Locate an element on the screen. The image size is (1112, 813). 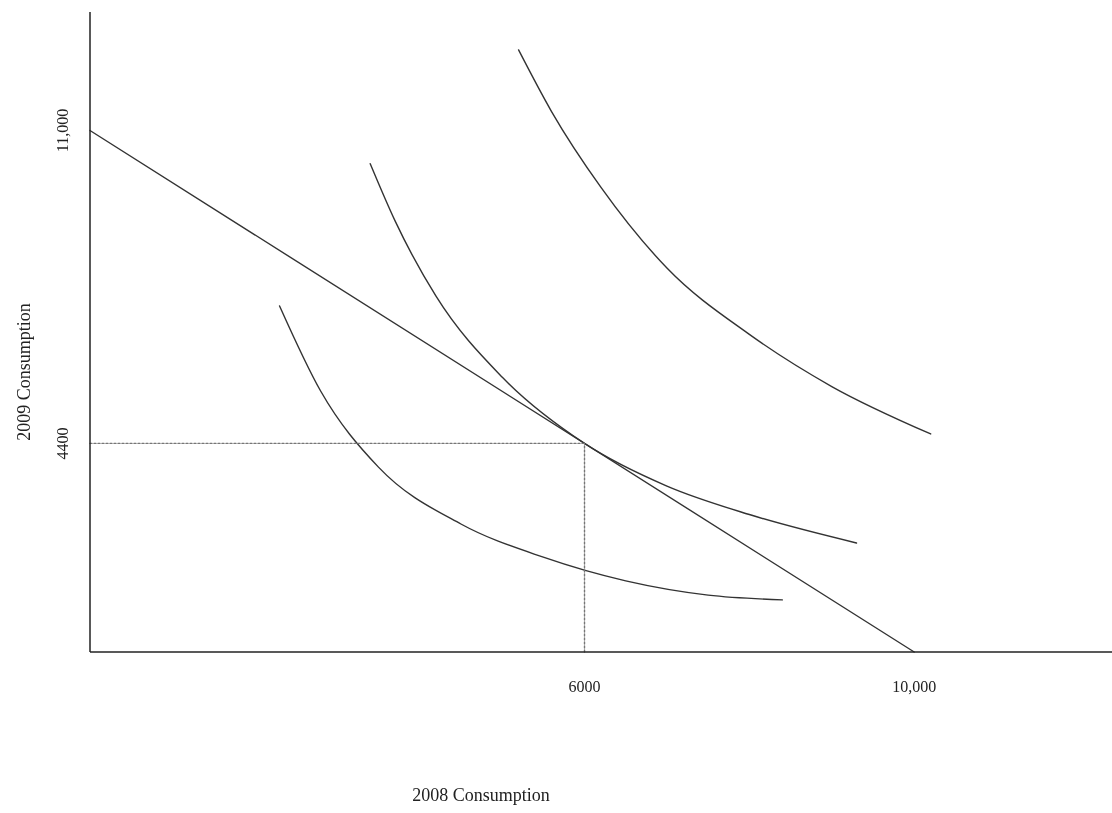
x-tick-label: 10,000 is located at coordinates (914, 686).